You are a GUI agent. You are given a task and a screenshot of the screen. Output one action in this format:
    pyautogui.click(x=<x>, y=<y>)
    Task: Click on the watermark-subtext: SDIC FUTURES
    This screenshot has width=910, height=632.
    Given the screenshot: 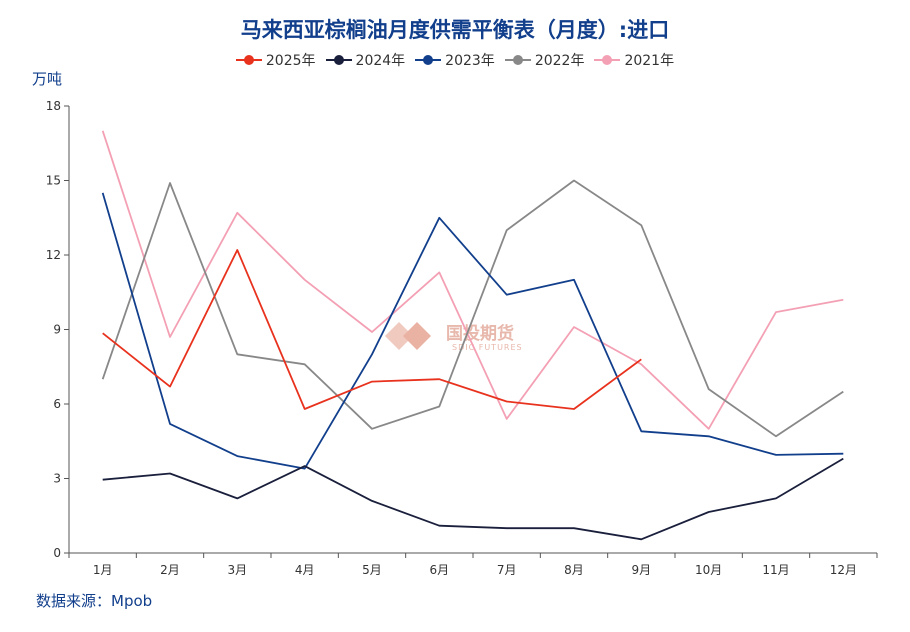 What is the action you would take?
    pyautogui.click(x=487, y=347)
    